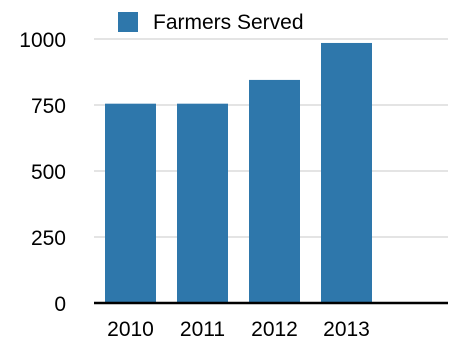  I want to click on y-tick-label: 750, so click(48, 106).